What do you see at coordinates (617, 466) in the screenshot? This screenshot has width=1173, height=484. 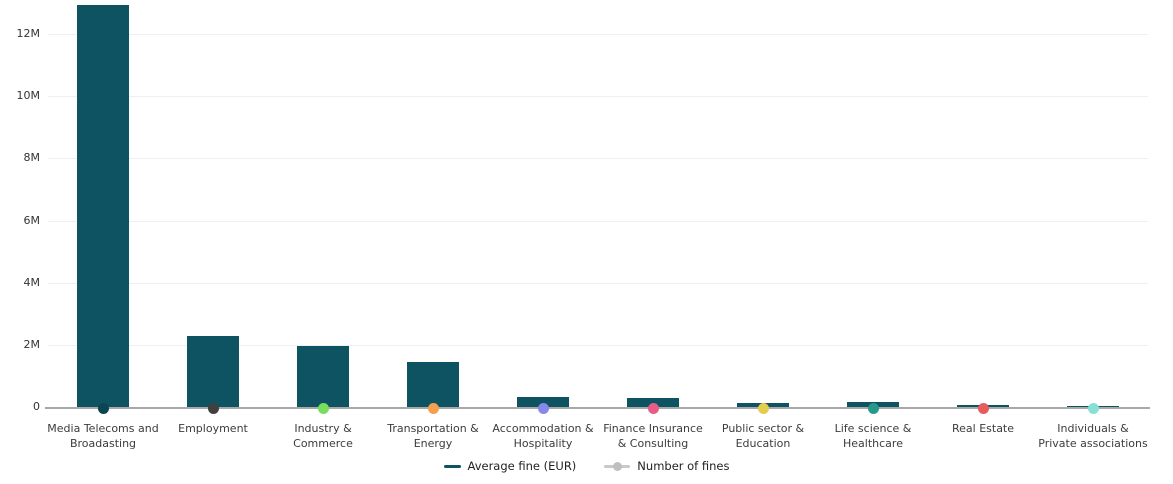 I see `legend-line-dot-swatch-icon` at bounding box center [617, 466].